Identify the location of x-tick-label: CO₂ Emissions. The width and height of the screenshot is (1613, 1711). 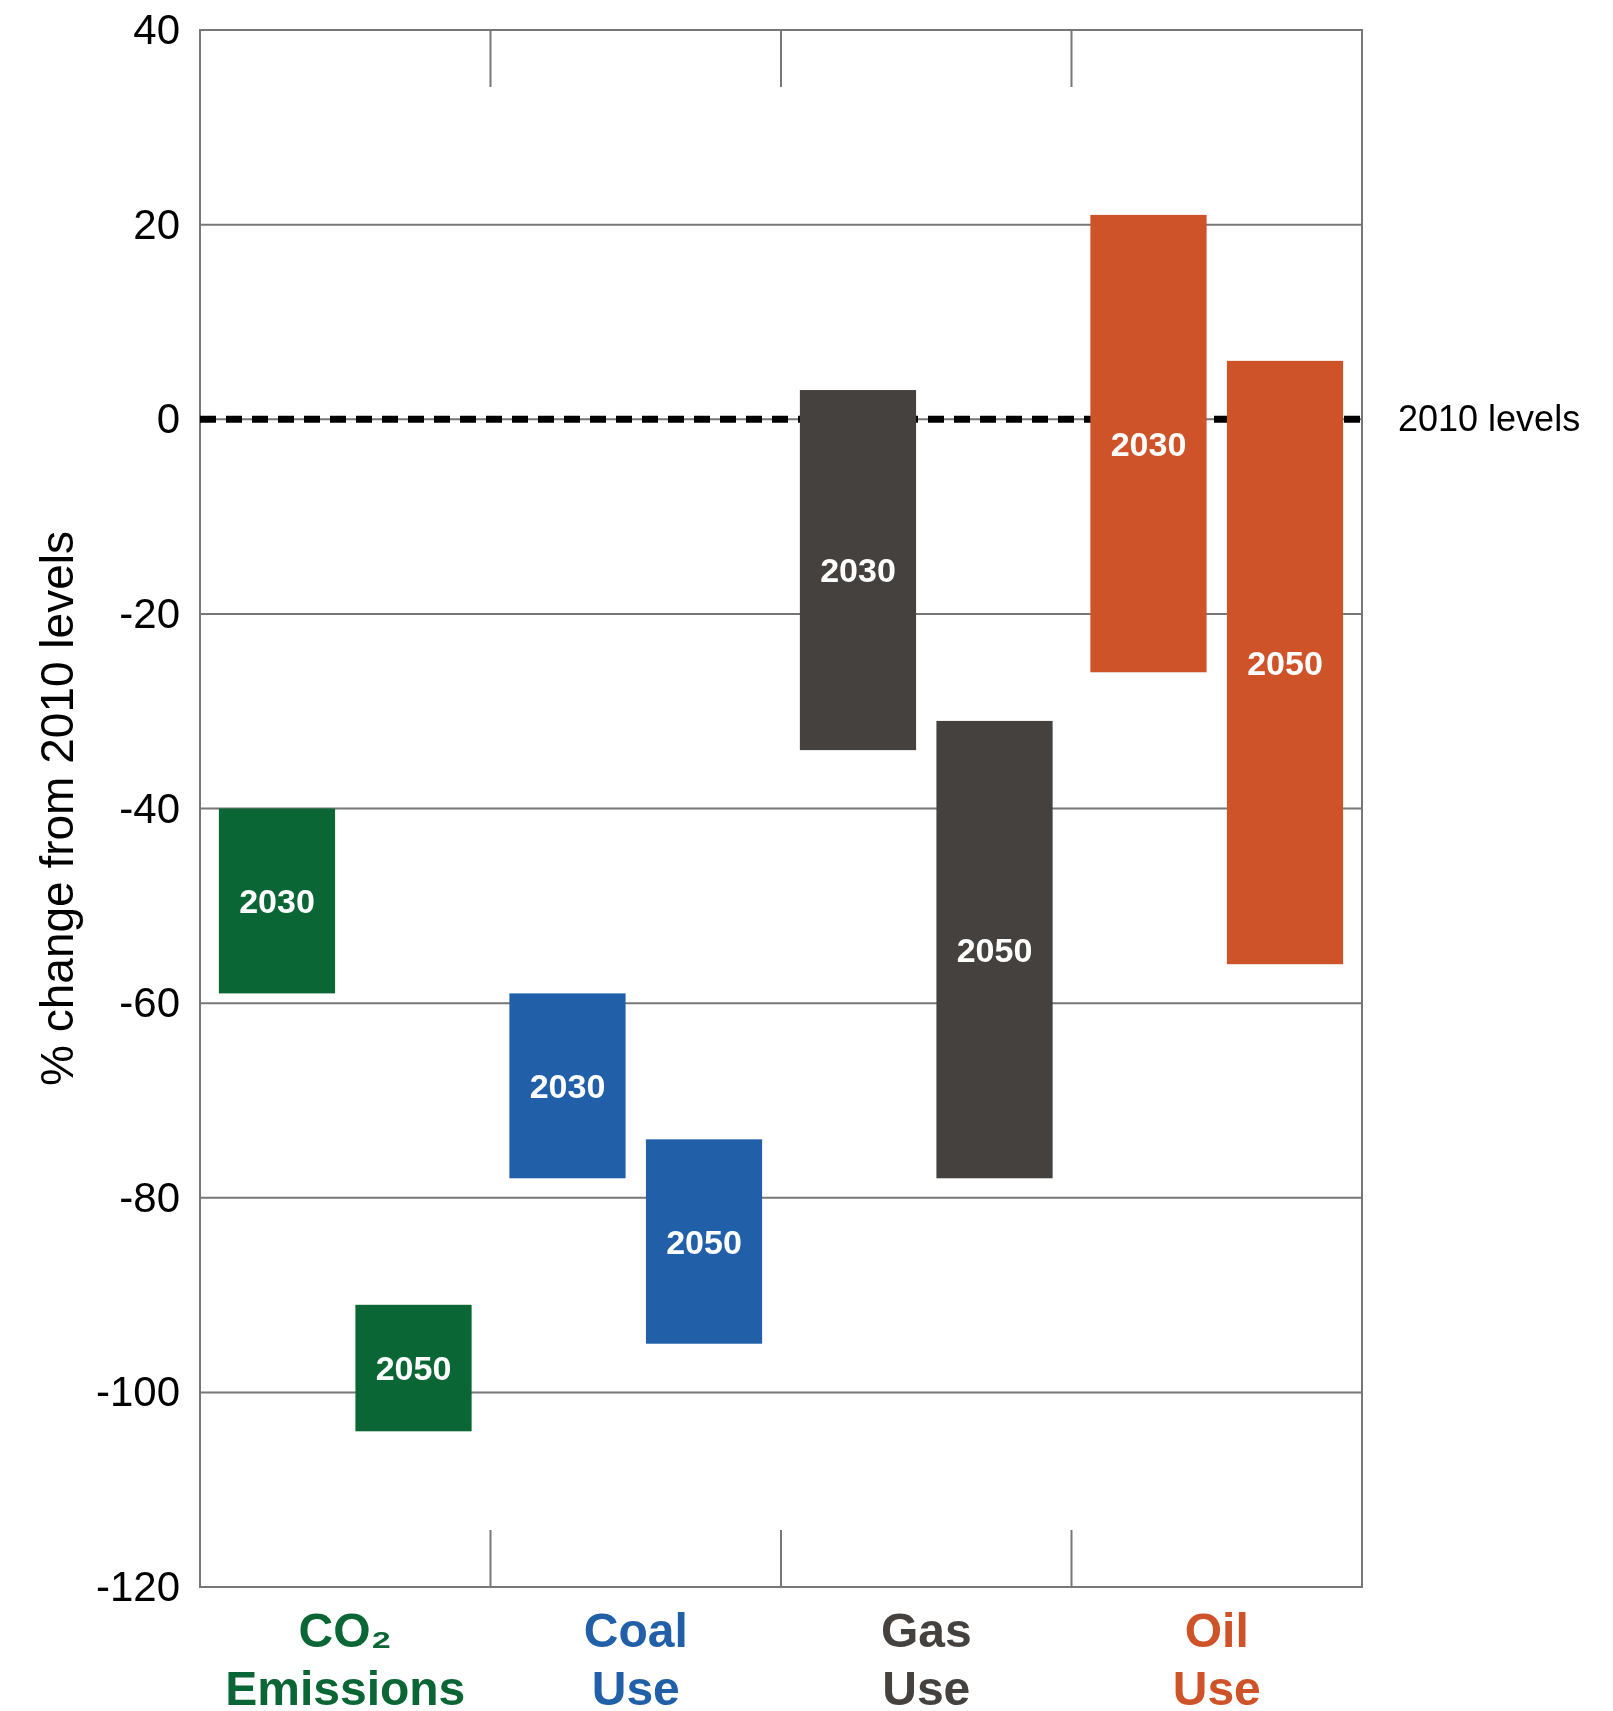
(345, 1657).